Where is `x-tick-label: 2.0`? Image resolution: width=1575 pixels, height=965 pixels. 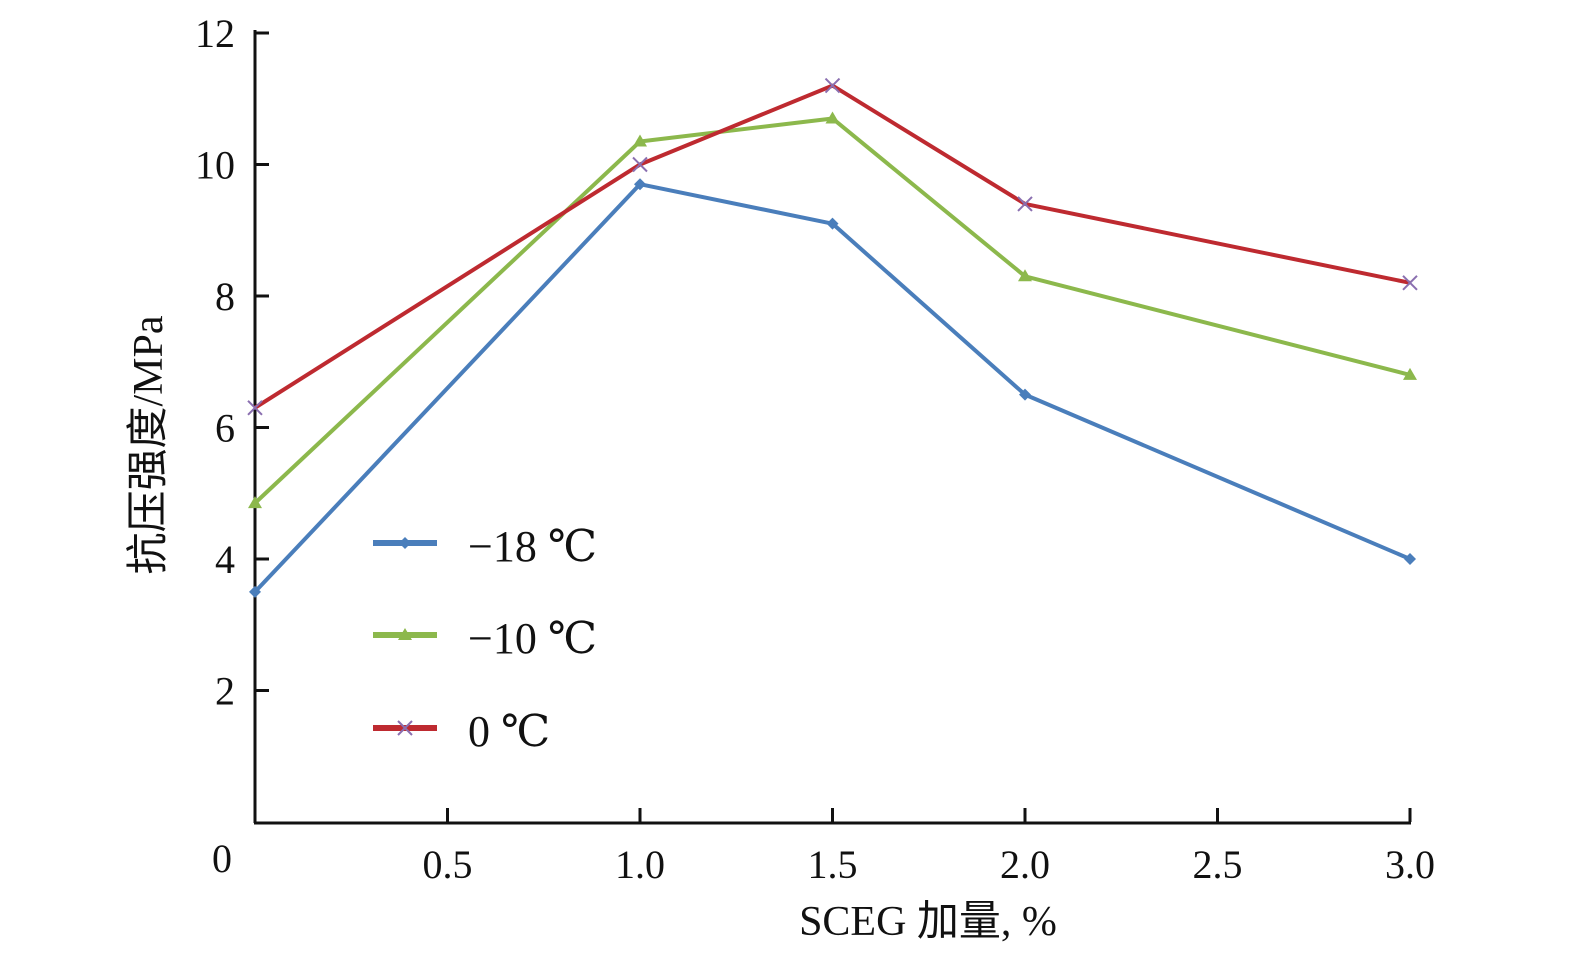 x-tick-label: 2.0 is located at coordinates (1025, 864).